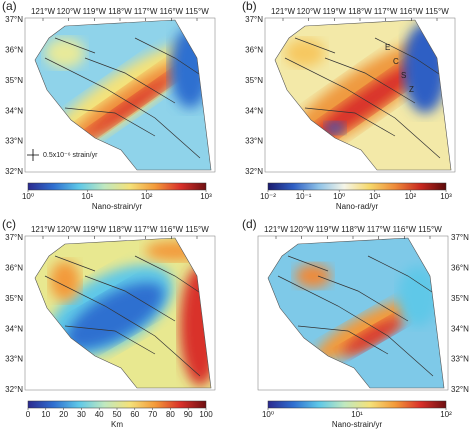  What do you see at coordinates (117, 206) in the screenshot?
I see `colorbar-label: Nano-strain/yr` at bounding box center [117, 206].